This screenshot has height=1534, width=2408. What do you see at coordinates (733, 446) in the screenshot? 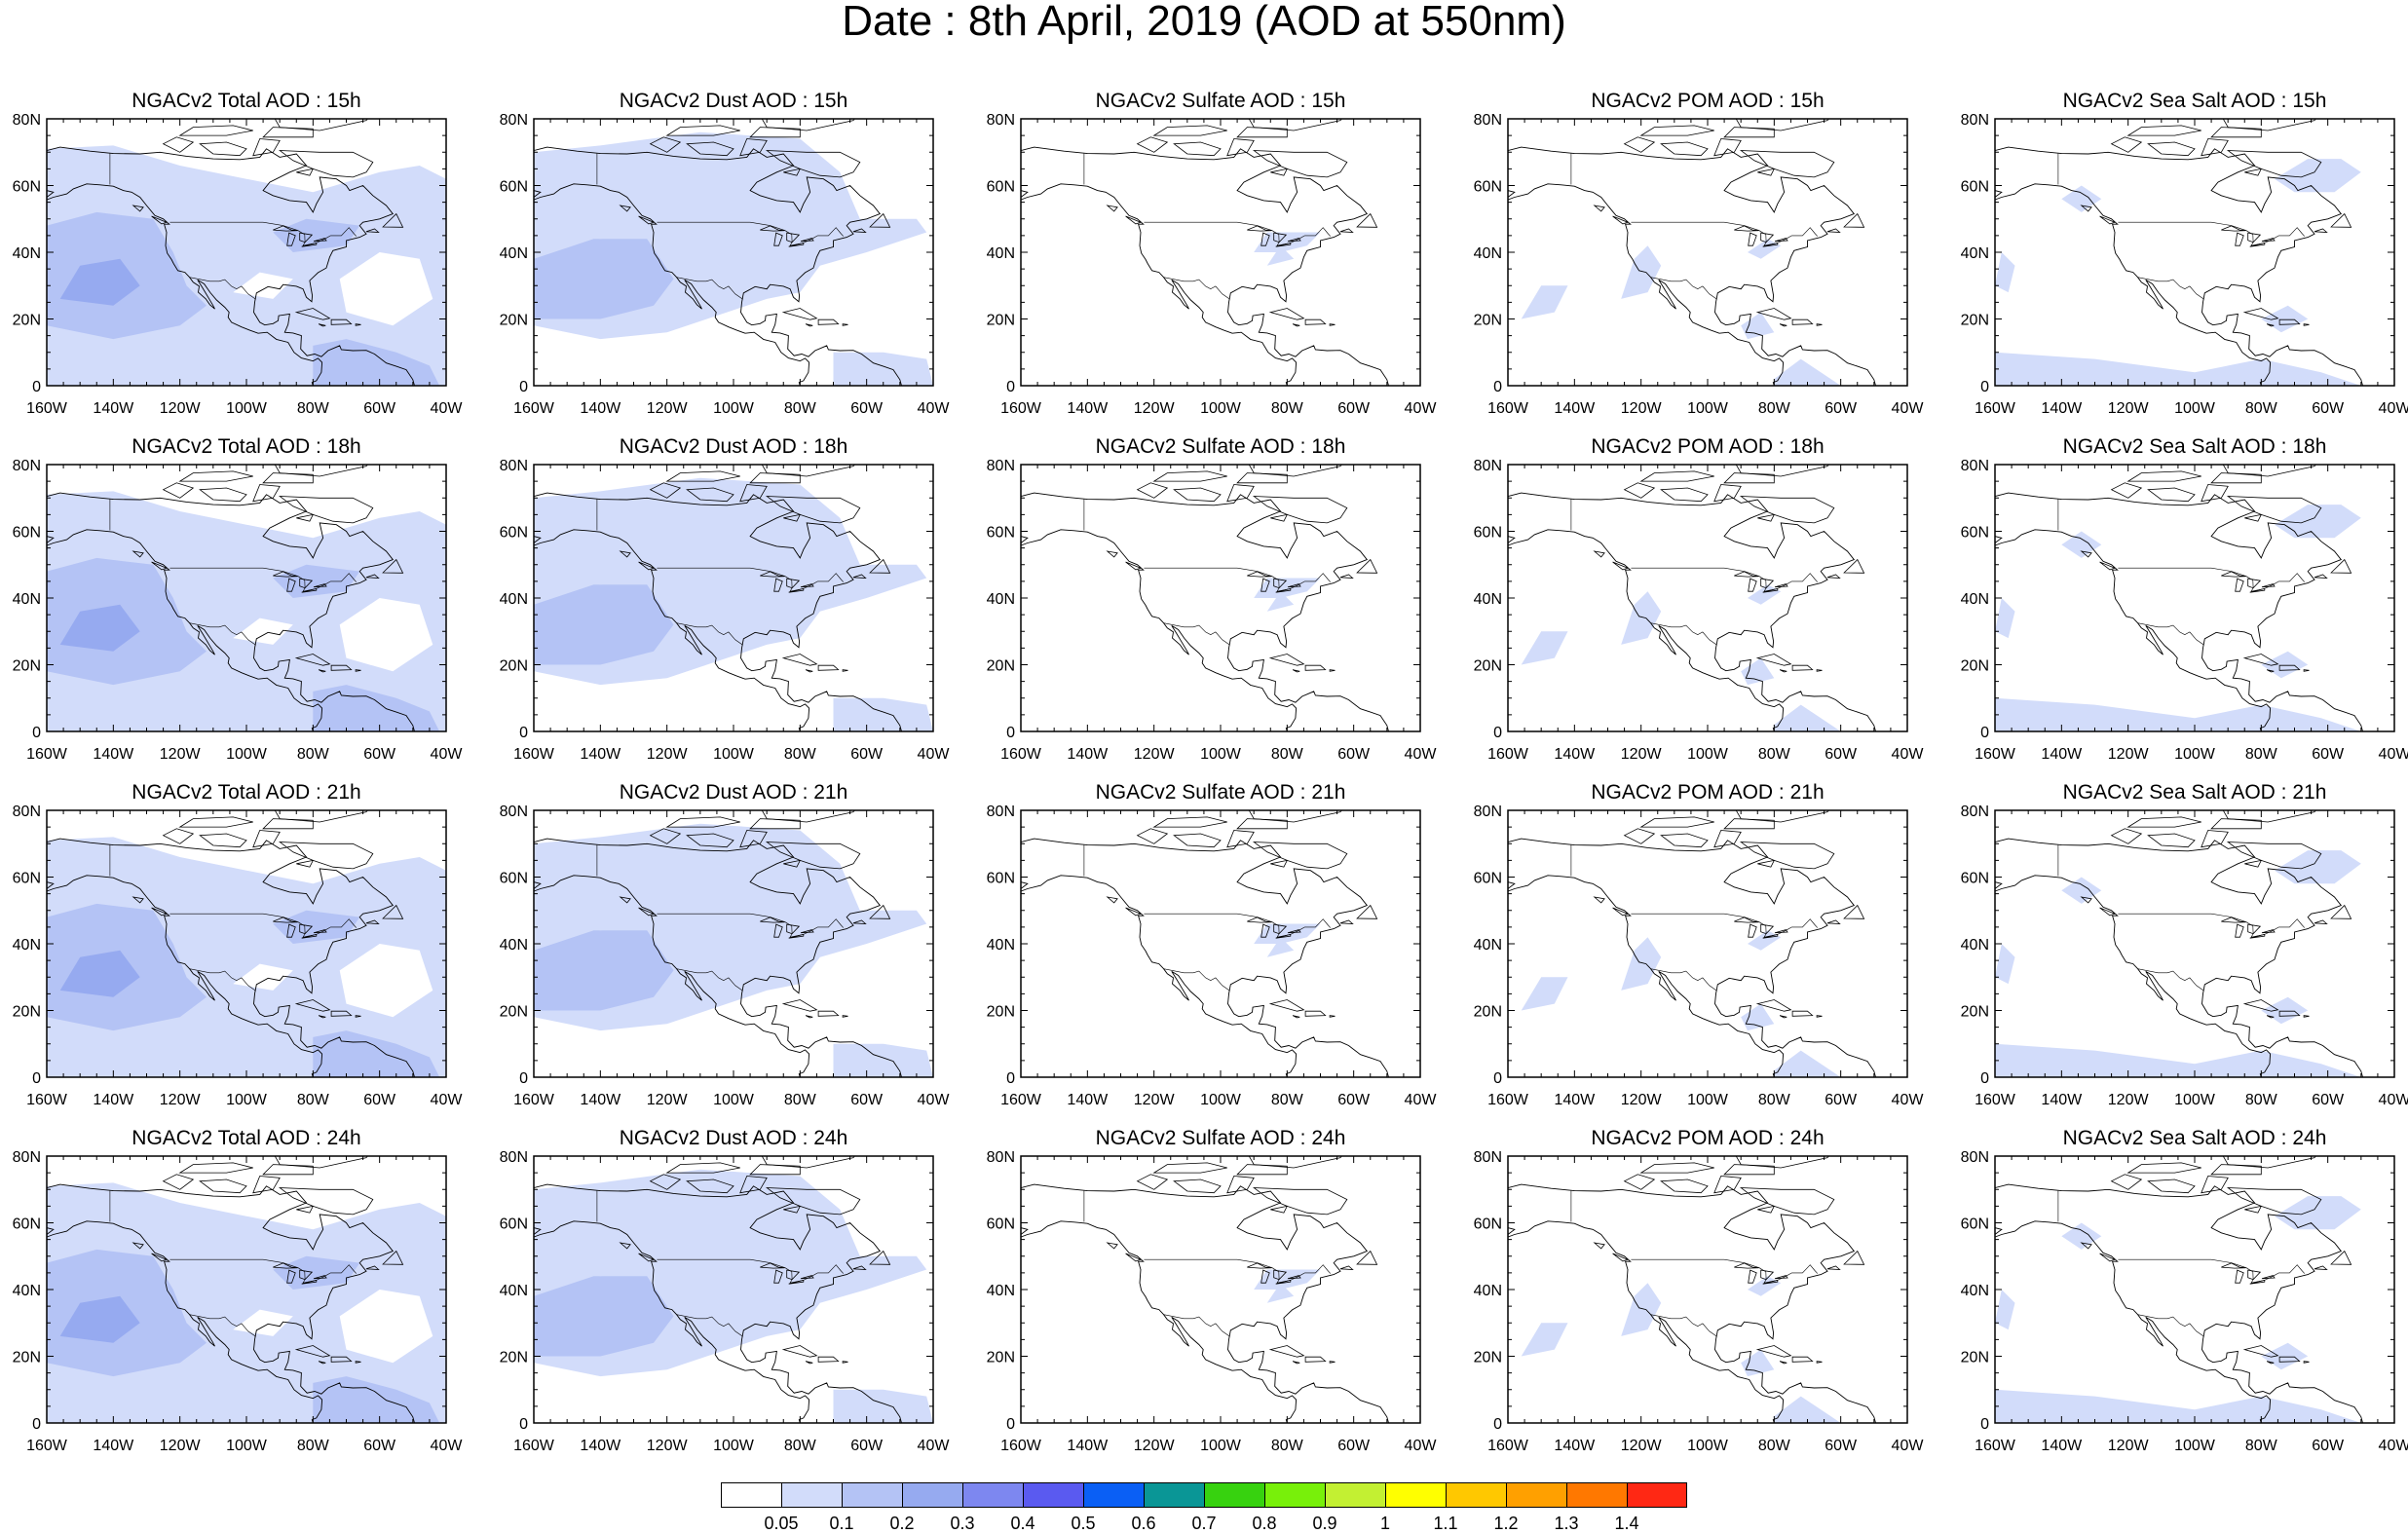
I see `panel-title: NGACv2 Dust AOD : 18h` at bounding box center [733, 446].